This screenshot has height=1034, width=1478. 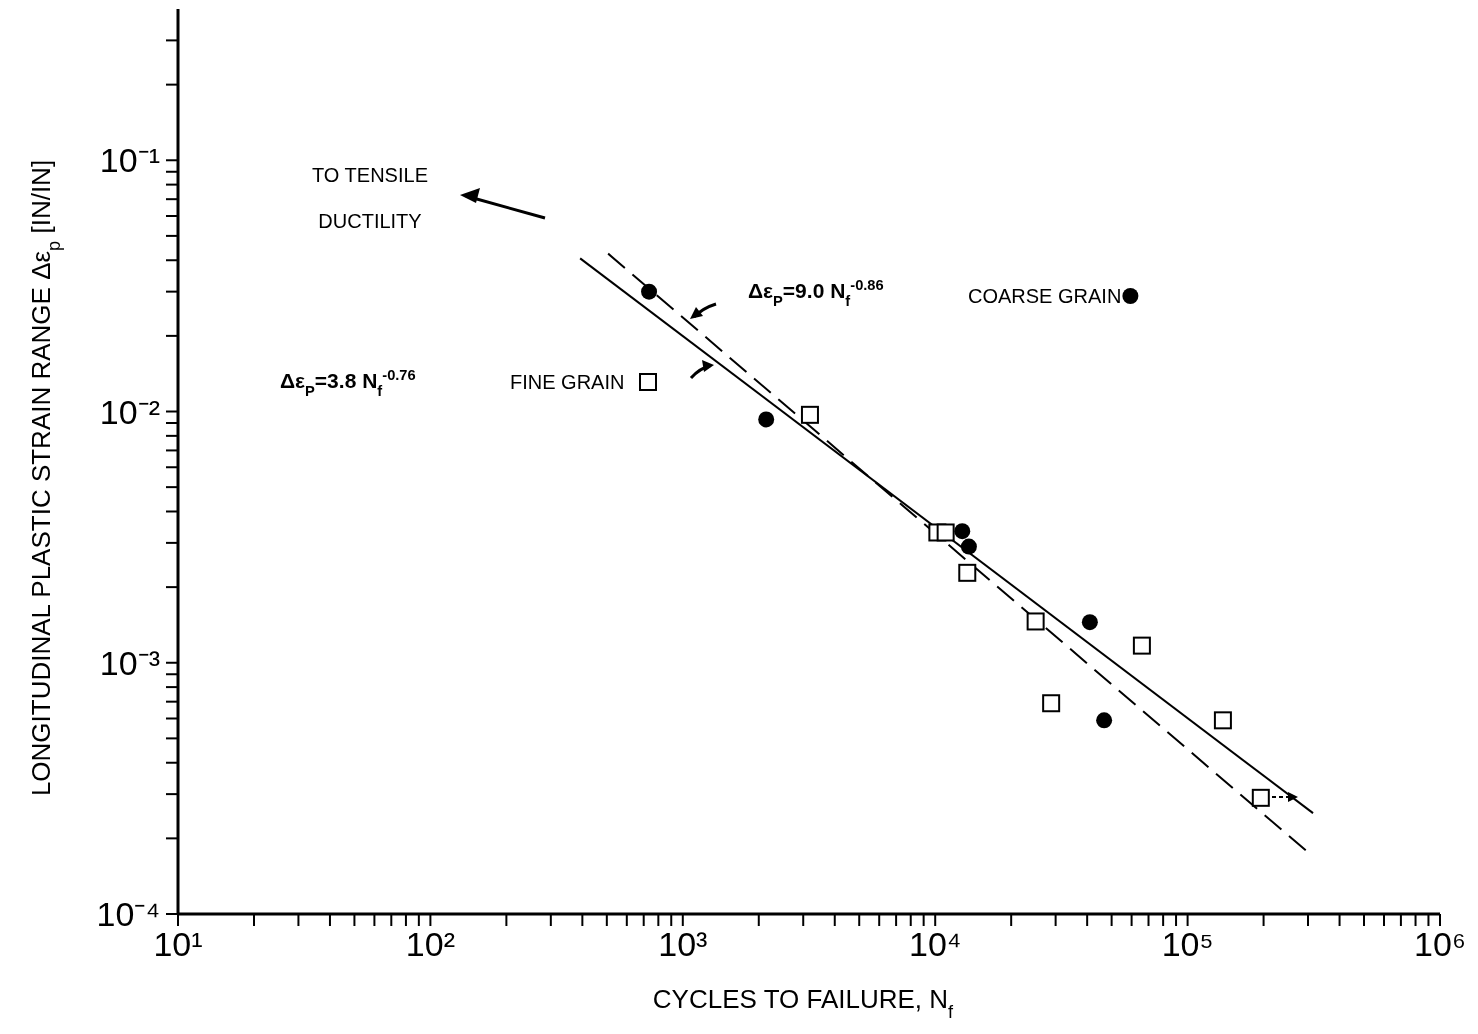 What do you see at coordinates (935, 944) in the screenshot?
I see `x-tick-label: 10⁴` at bounding box center [935, 944].